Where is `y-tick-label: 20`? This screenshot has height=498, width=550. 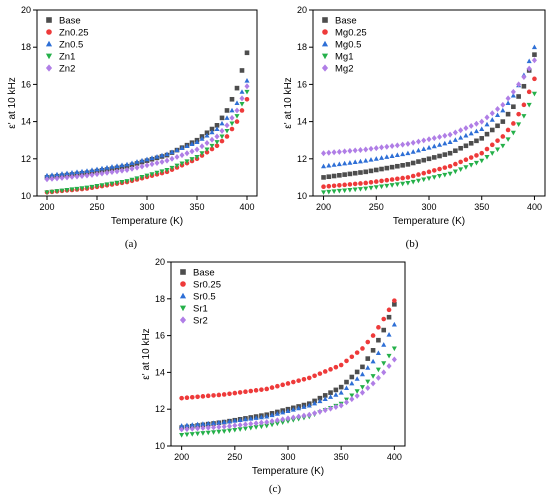 y-tick-label: 20 is located at coordinates (26, 10).